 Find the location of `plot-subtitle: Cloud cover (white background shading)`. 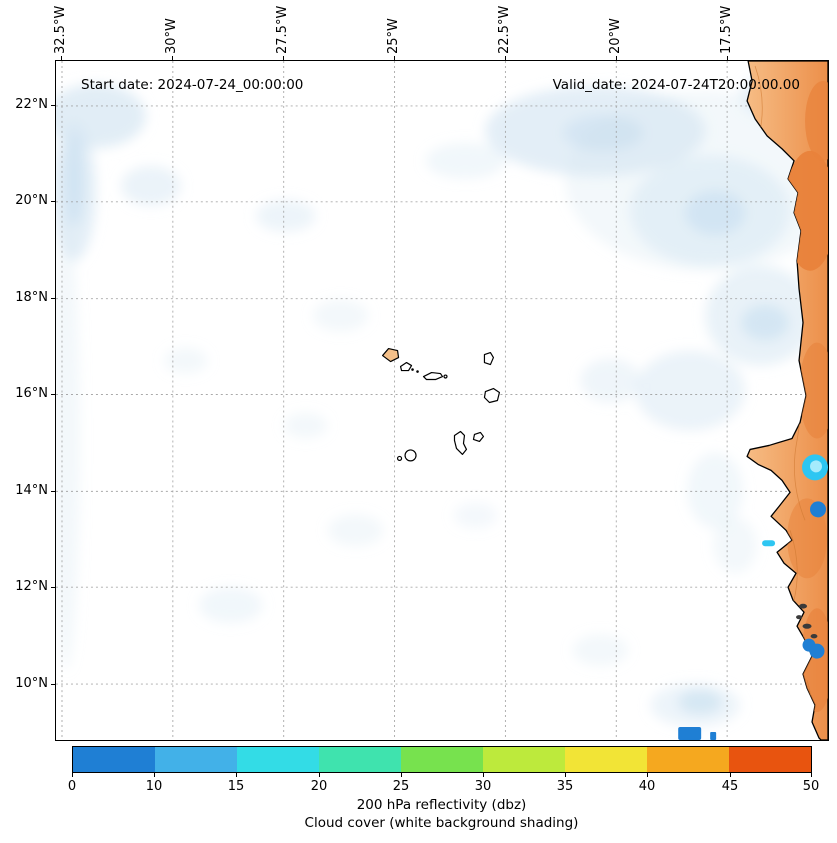

plot-subtitle: Cloud cover (white background shading) is located at coordinates (441, 823).